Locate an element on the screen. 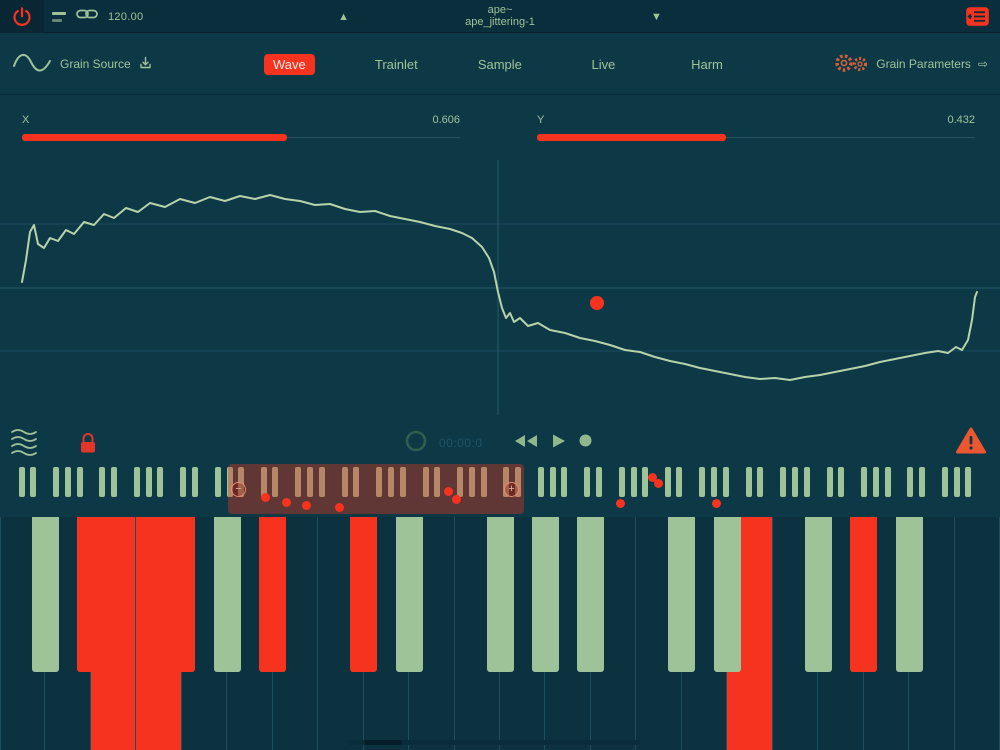  preset-title: ape~ ape_jittering-1 is located at coordinates (500, 16).